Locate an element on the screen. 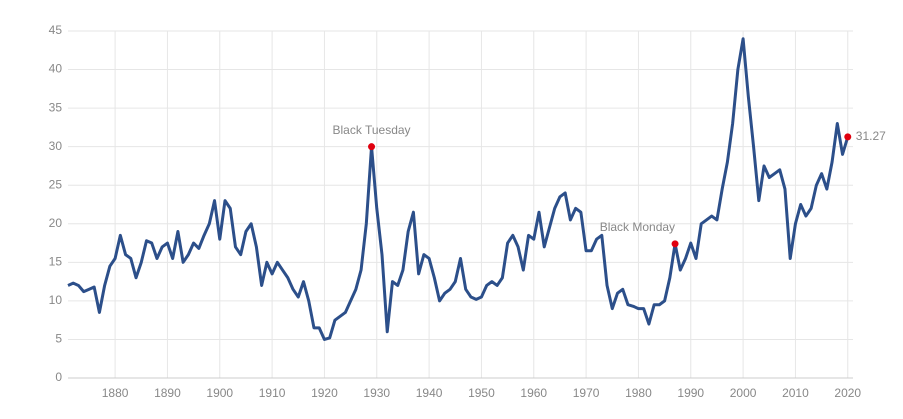 The width and height of the screenshot is (903, 419). y-tick-label: 5 is located at coordinates (58, 339).